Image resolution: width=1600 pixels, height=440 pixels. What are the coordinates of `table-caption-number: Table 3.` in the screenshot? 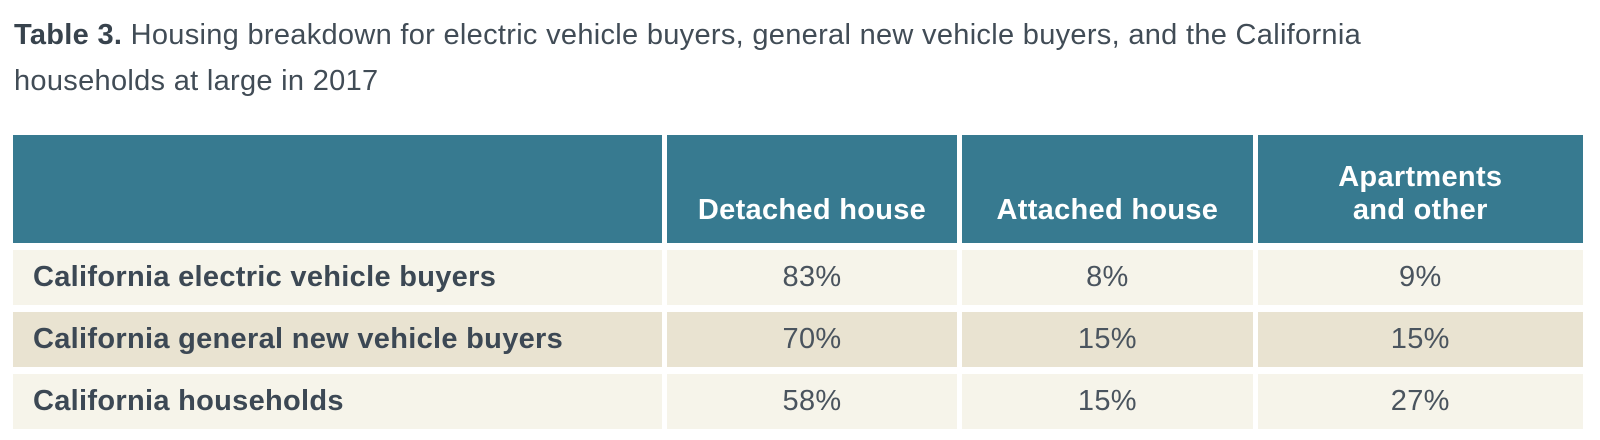 It's located at (68, 35).